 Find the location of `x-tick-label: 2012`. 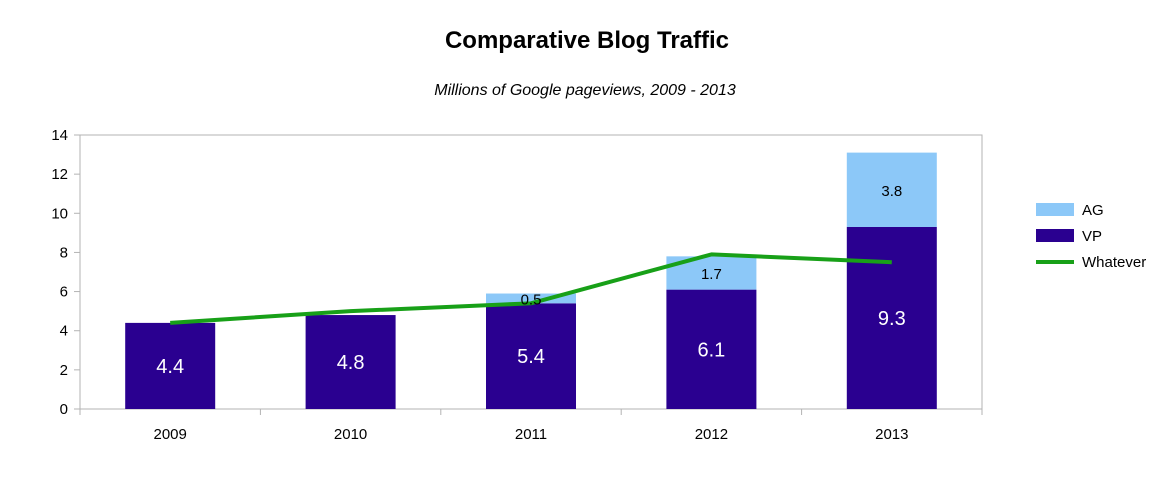

x-tick-label: 2012 is located at coordinates (711, 434).